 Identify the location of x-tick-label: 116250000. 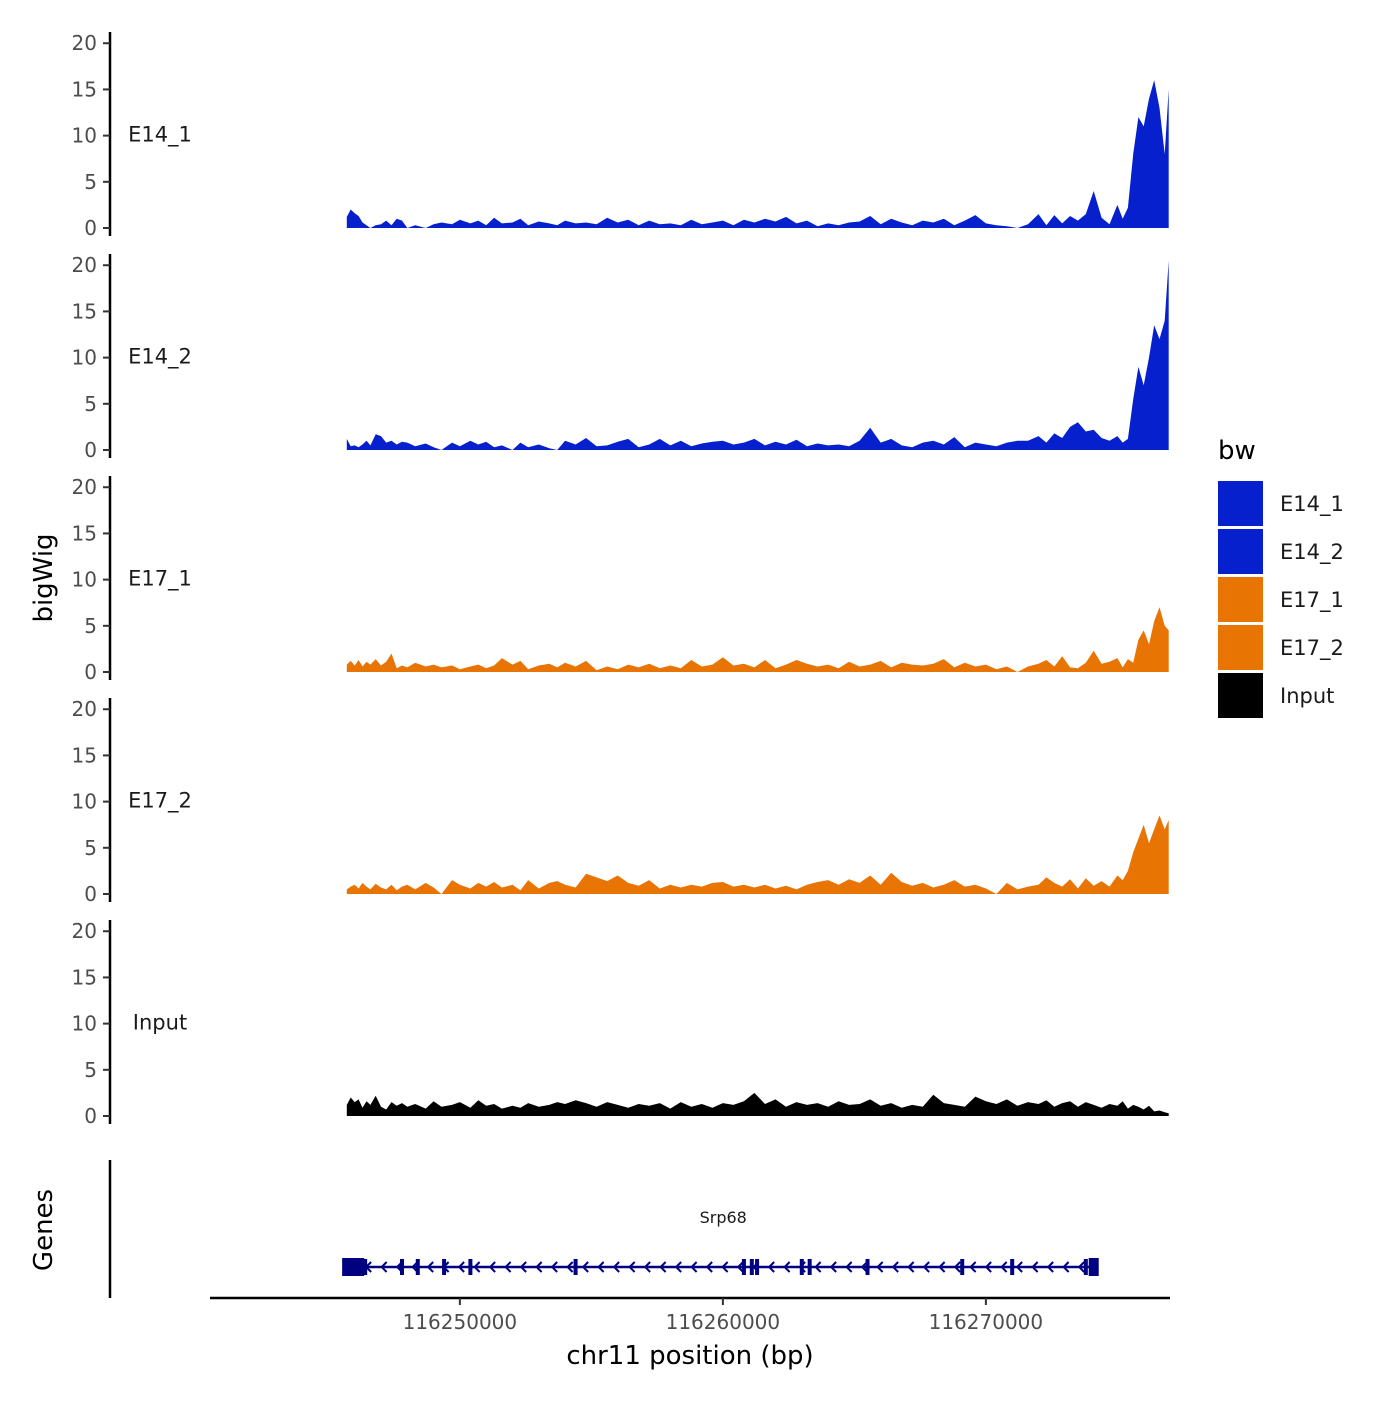
(460, 1322).